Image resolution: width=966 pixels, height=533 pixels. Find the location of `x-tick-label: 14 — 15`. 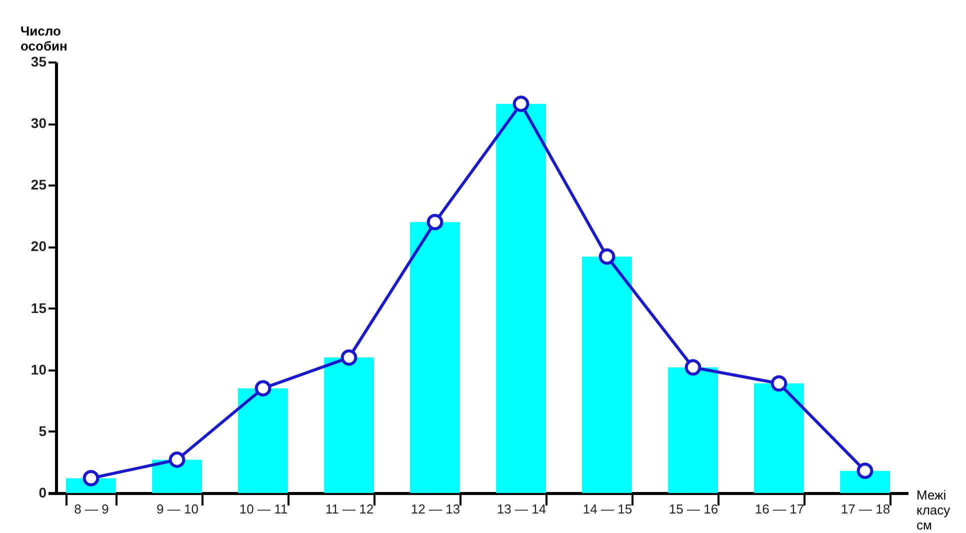

x-tick-label: 14 — 15 is located at coordinates (607, 509).